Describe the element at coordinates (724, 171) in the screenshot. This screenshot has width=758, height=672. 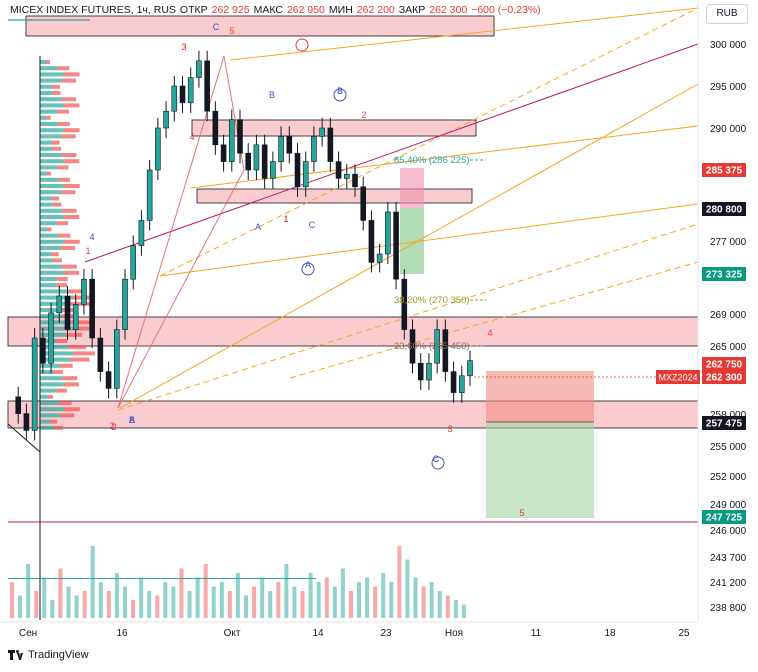
I see `price-marker-label: 285 375` at that location.